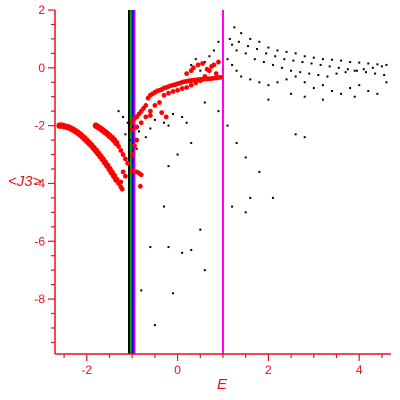  Describe the element at coordinates (359, 370) in the screenshot. I see `x-tick-label: 4` at that location.